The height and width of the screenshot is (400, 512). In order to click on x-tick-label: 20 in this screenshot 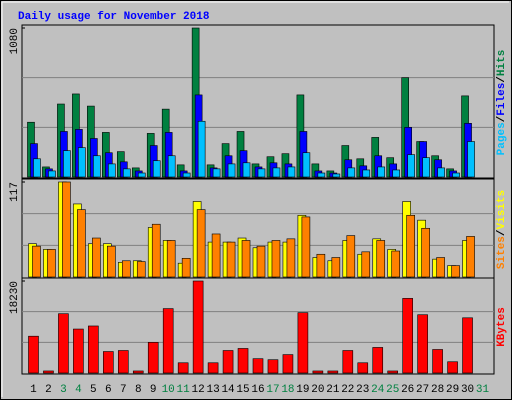, I will do `click(317, 390)`.